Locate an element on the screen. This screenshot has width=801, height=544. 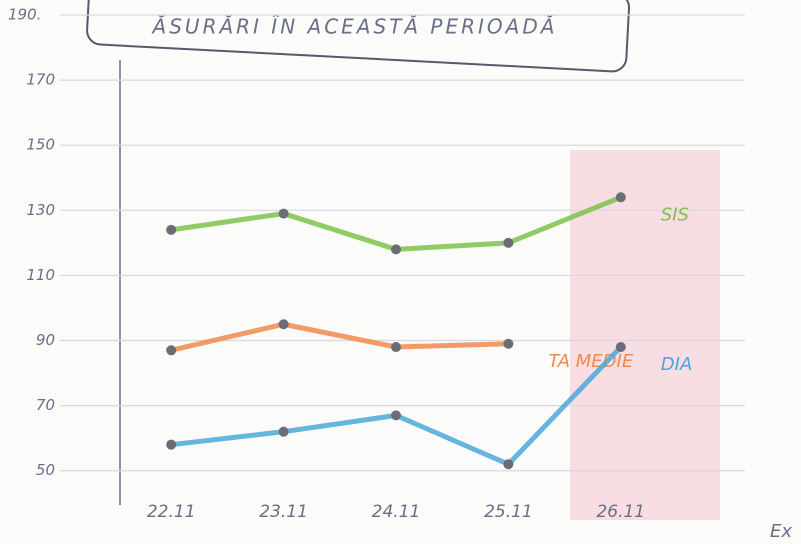
y-tick-label: 50 is located at coordinates (45, 470).